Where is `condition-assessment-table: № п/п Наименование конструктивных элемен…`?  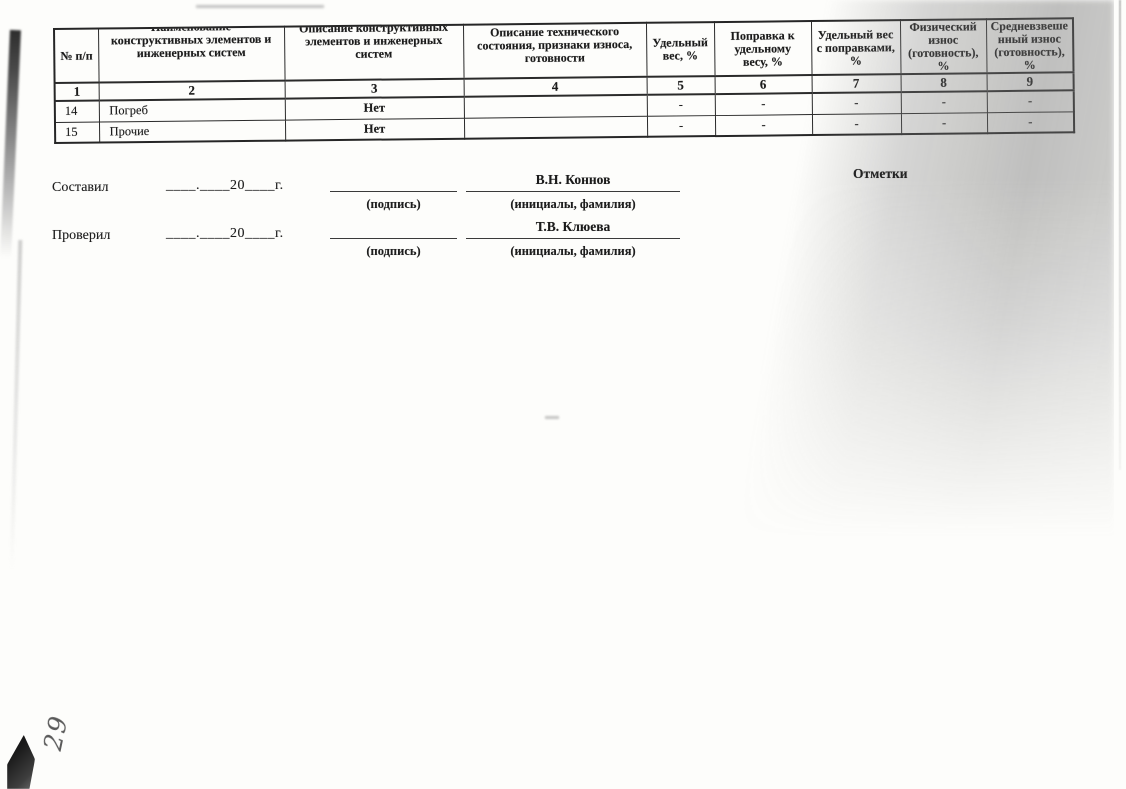 condition-assessment-table: № п/п Наименование конструктивных элемен… is located at coordinates (564, 80).